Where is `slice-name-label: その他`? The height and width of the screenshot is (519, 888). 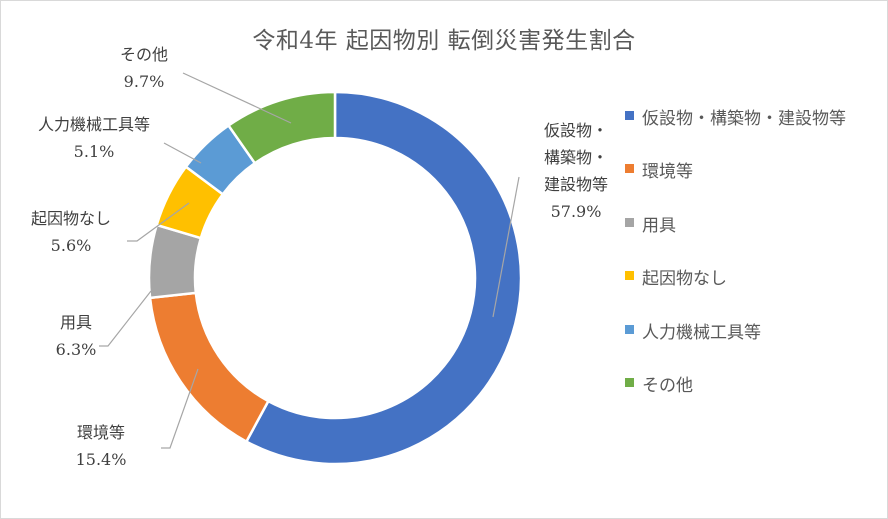
slice-name-label: その他 is located at coordinates (144, 54).